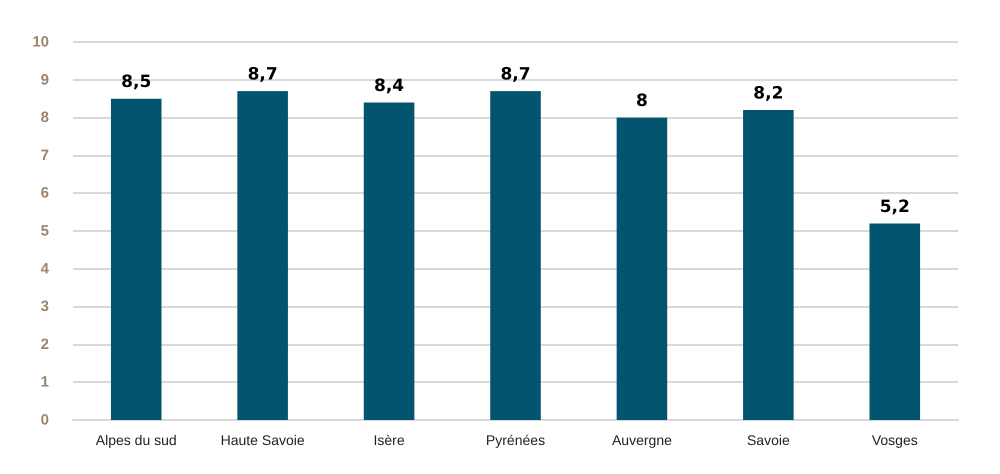 The width and height of the screenshot is (1000, 474). Describe the element at coordinates (45, 269) in the screenshot. I see `y-tick-label: 4` at that location.